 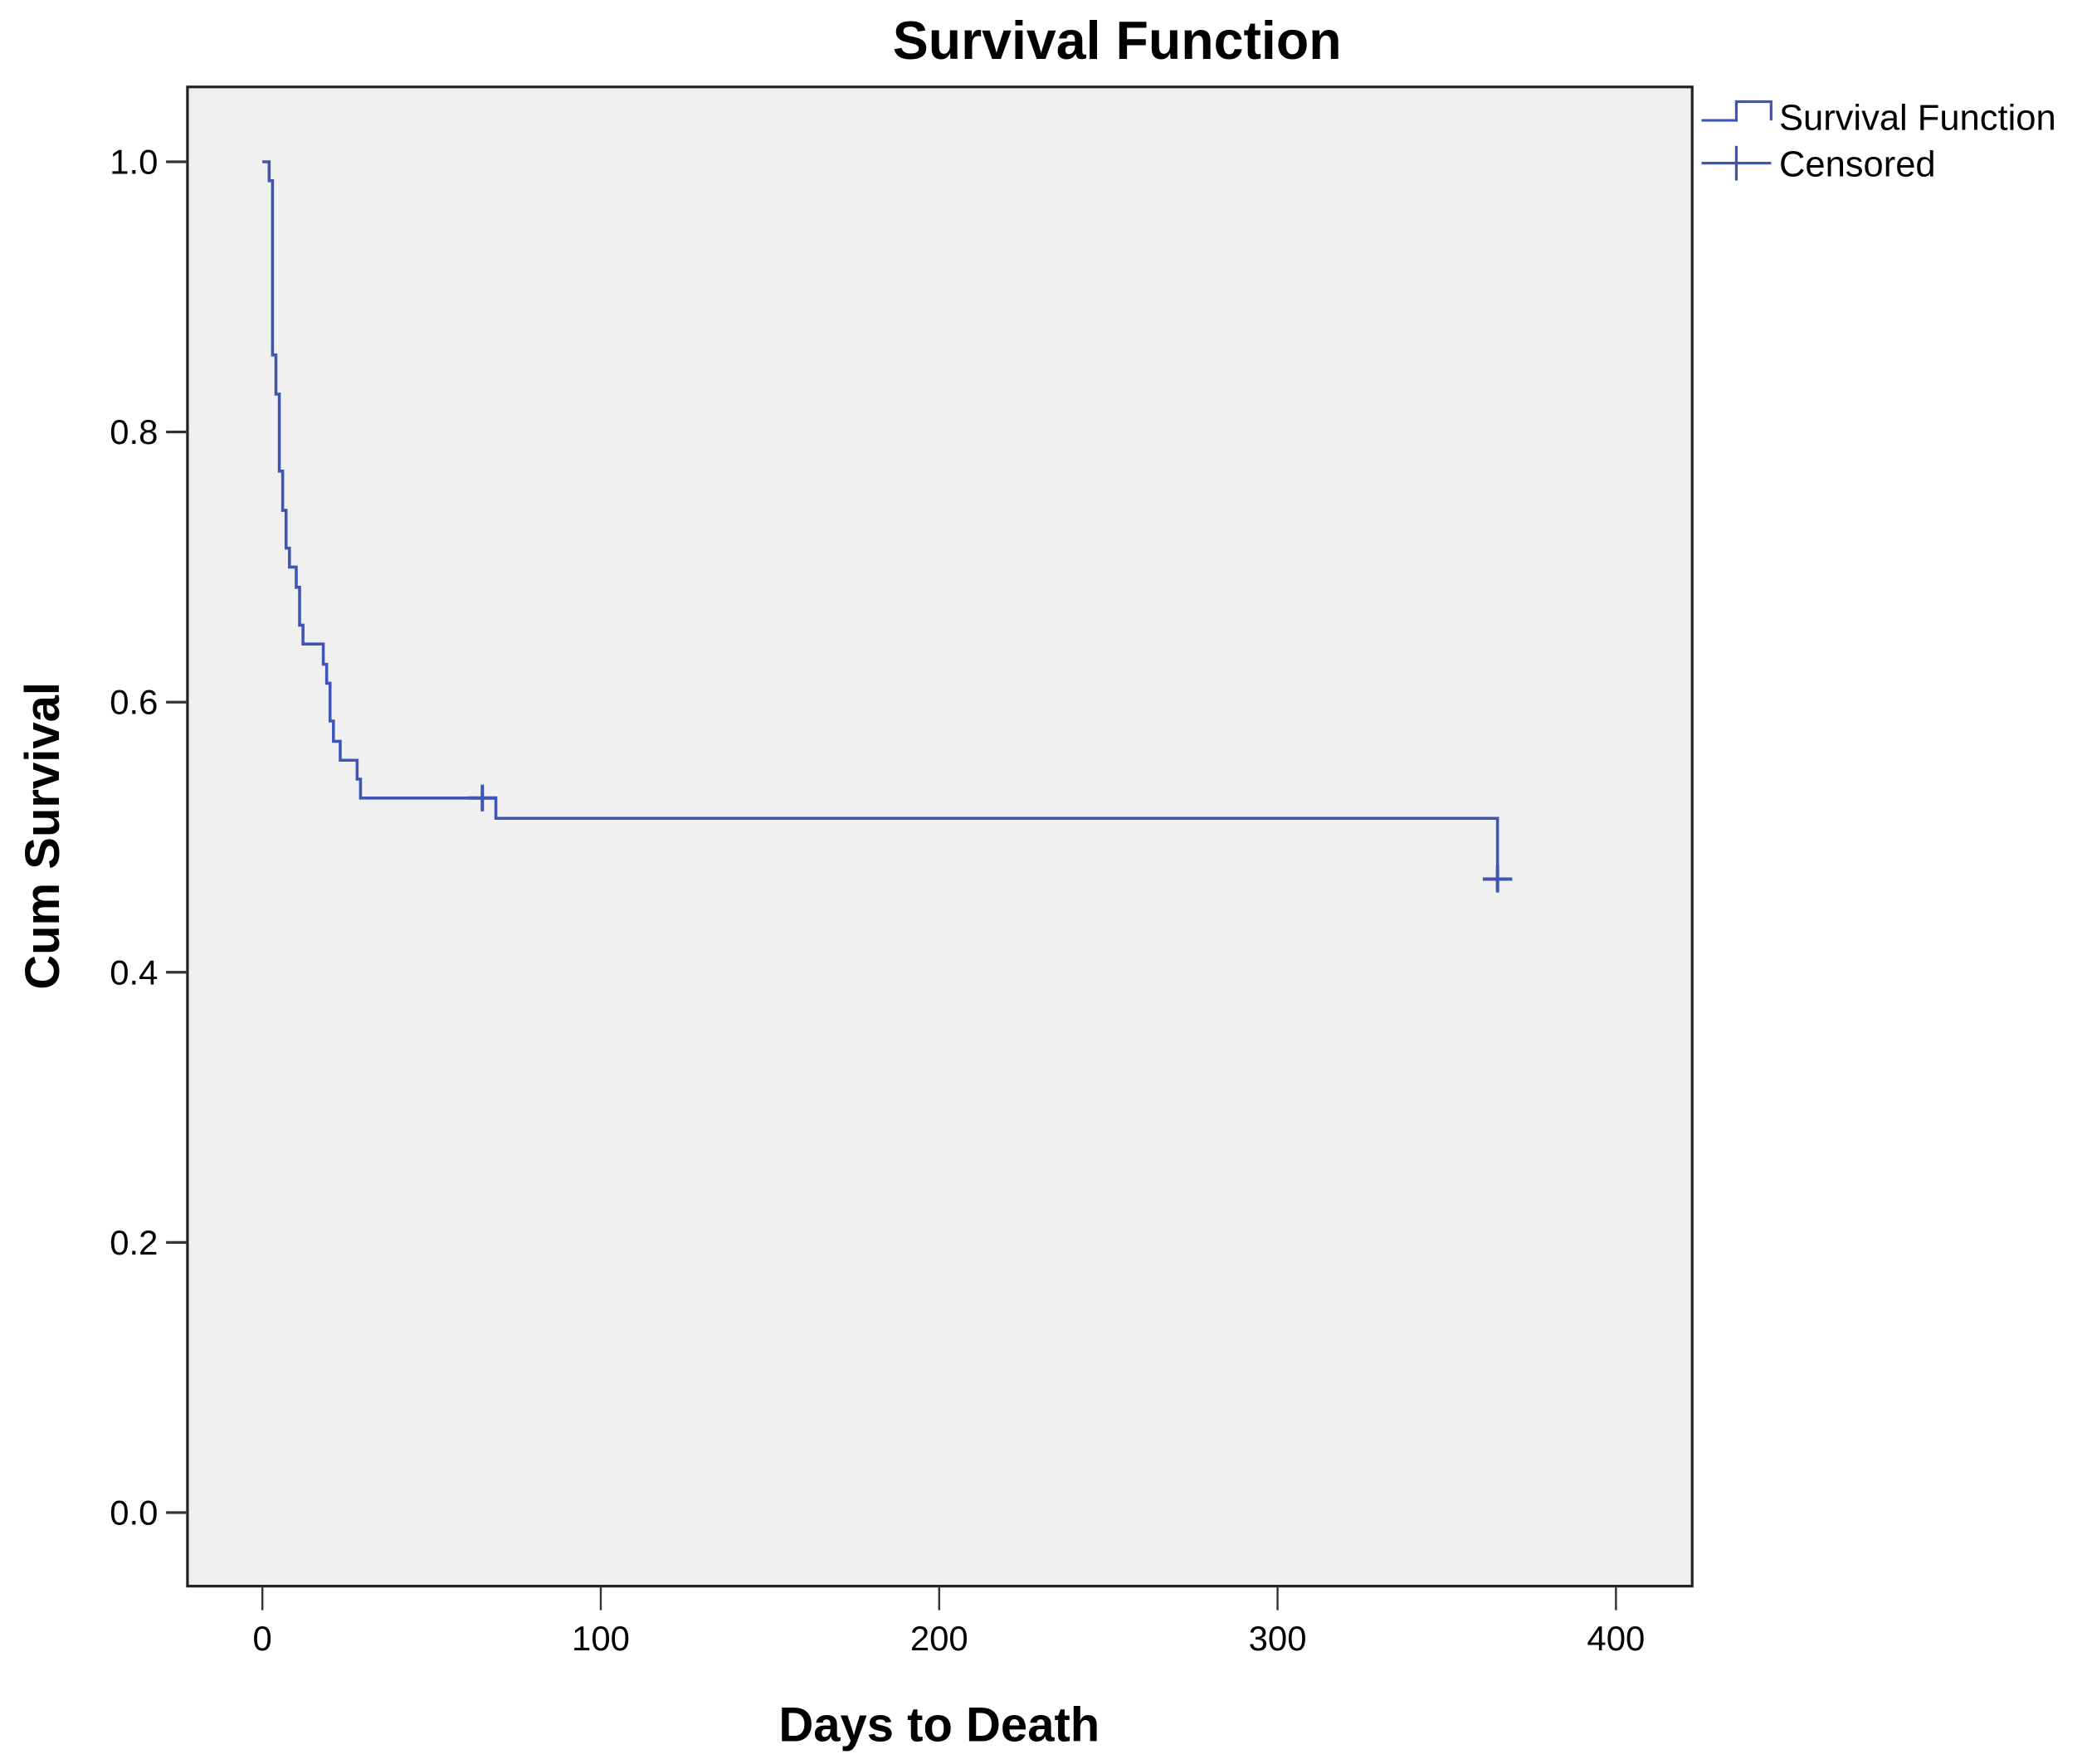 I want to click on x-tick-label: 100, so click(x=601, y=1638).